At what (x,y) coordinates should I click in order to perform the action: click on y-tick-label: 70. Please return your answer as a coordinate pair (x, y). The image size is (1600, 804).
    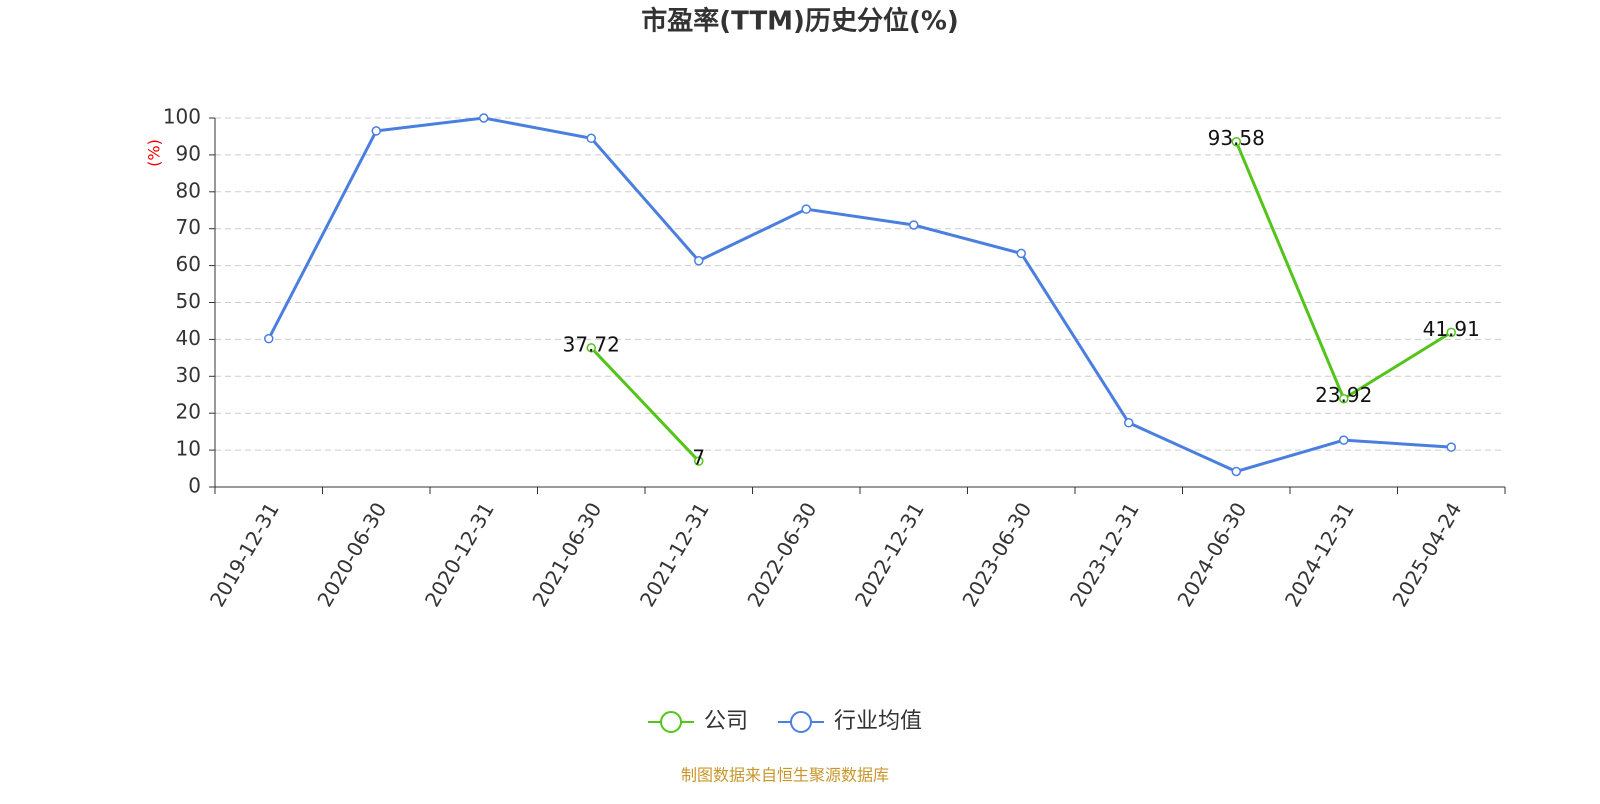
    Looking at the image, I should click on (188, 227).